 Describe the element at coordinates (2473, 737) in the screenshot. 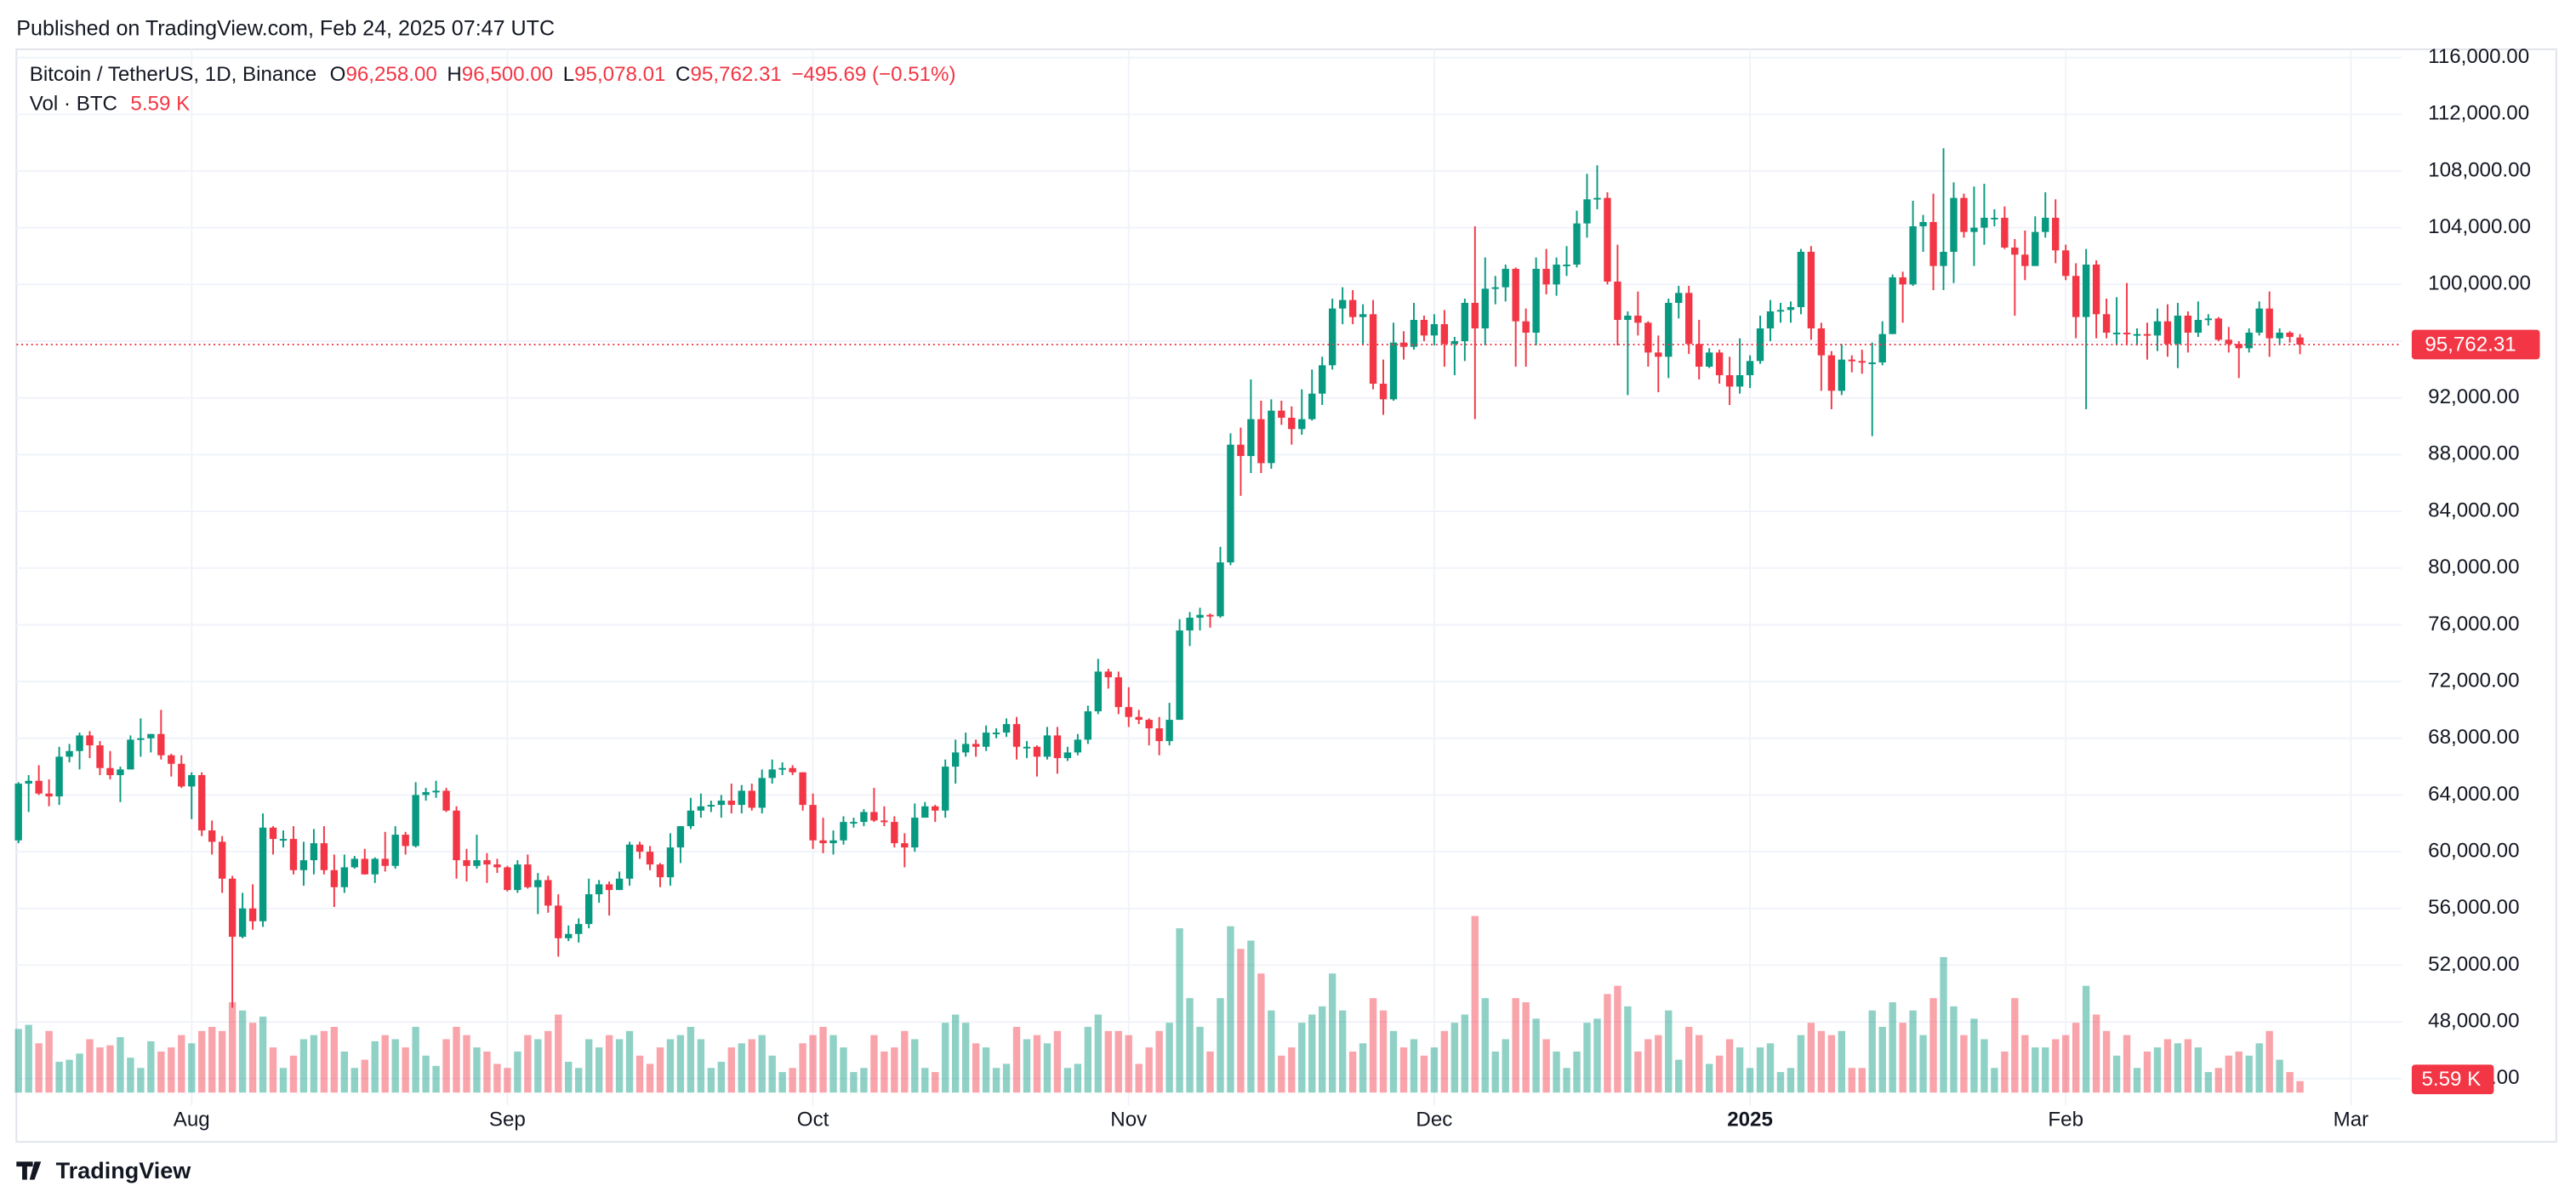

I see `y-tick-label: 68,000.00` at that location.